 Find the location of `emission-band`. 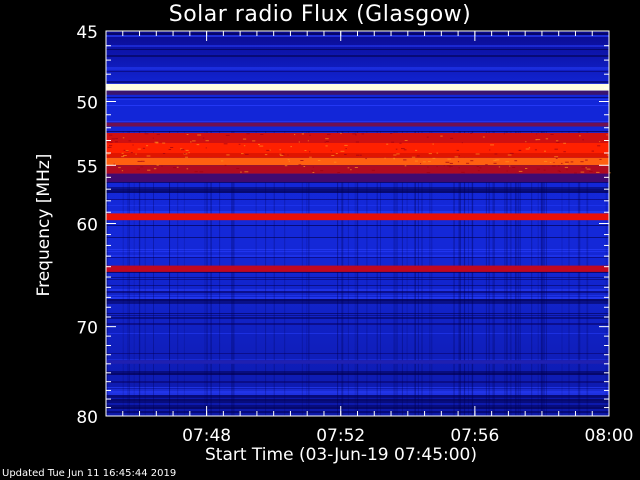

emission-band is located at coordinates (357, 268).